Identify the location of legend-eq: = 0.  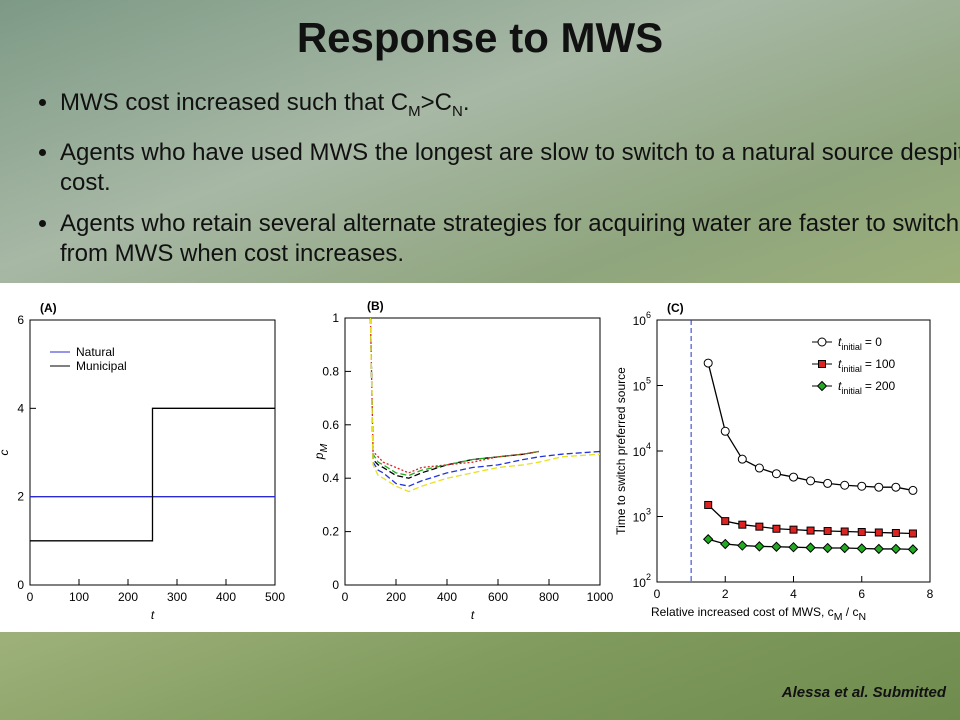
(873, 342).